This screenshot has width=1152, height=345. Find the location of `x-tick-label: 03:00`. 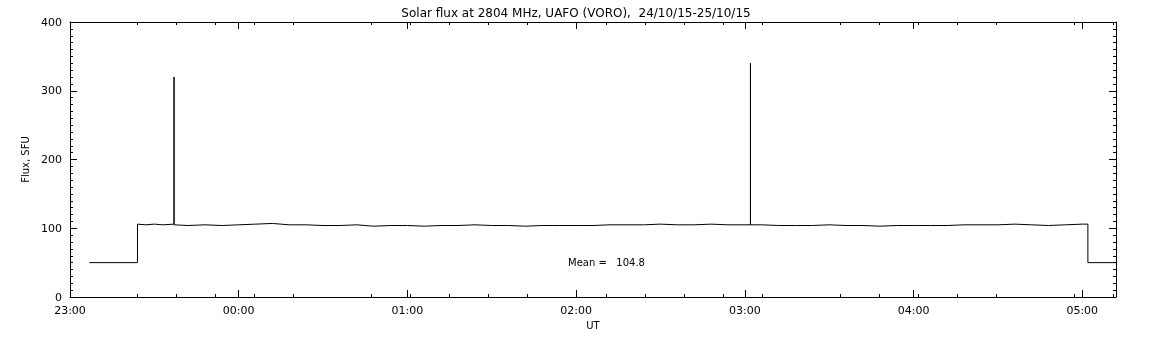

x-tick-label: 03:00 is located at coordinates (744, 310).